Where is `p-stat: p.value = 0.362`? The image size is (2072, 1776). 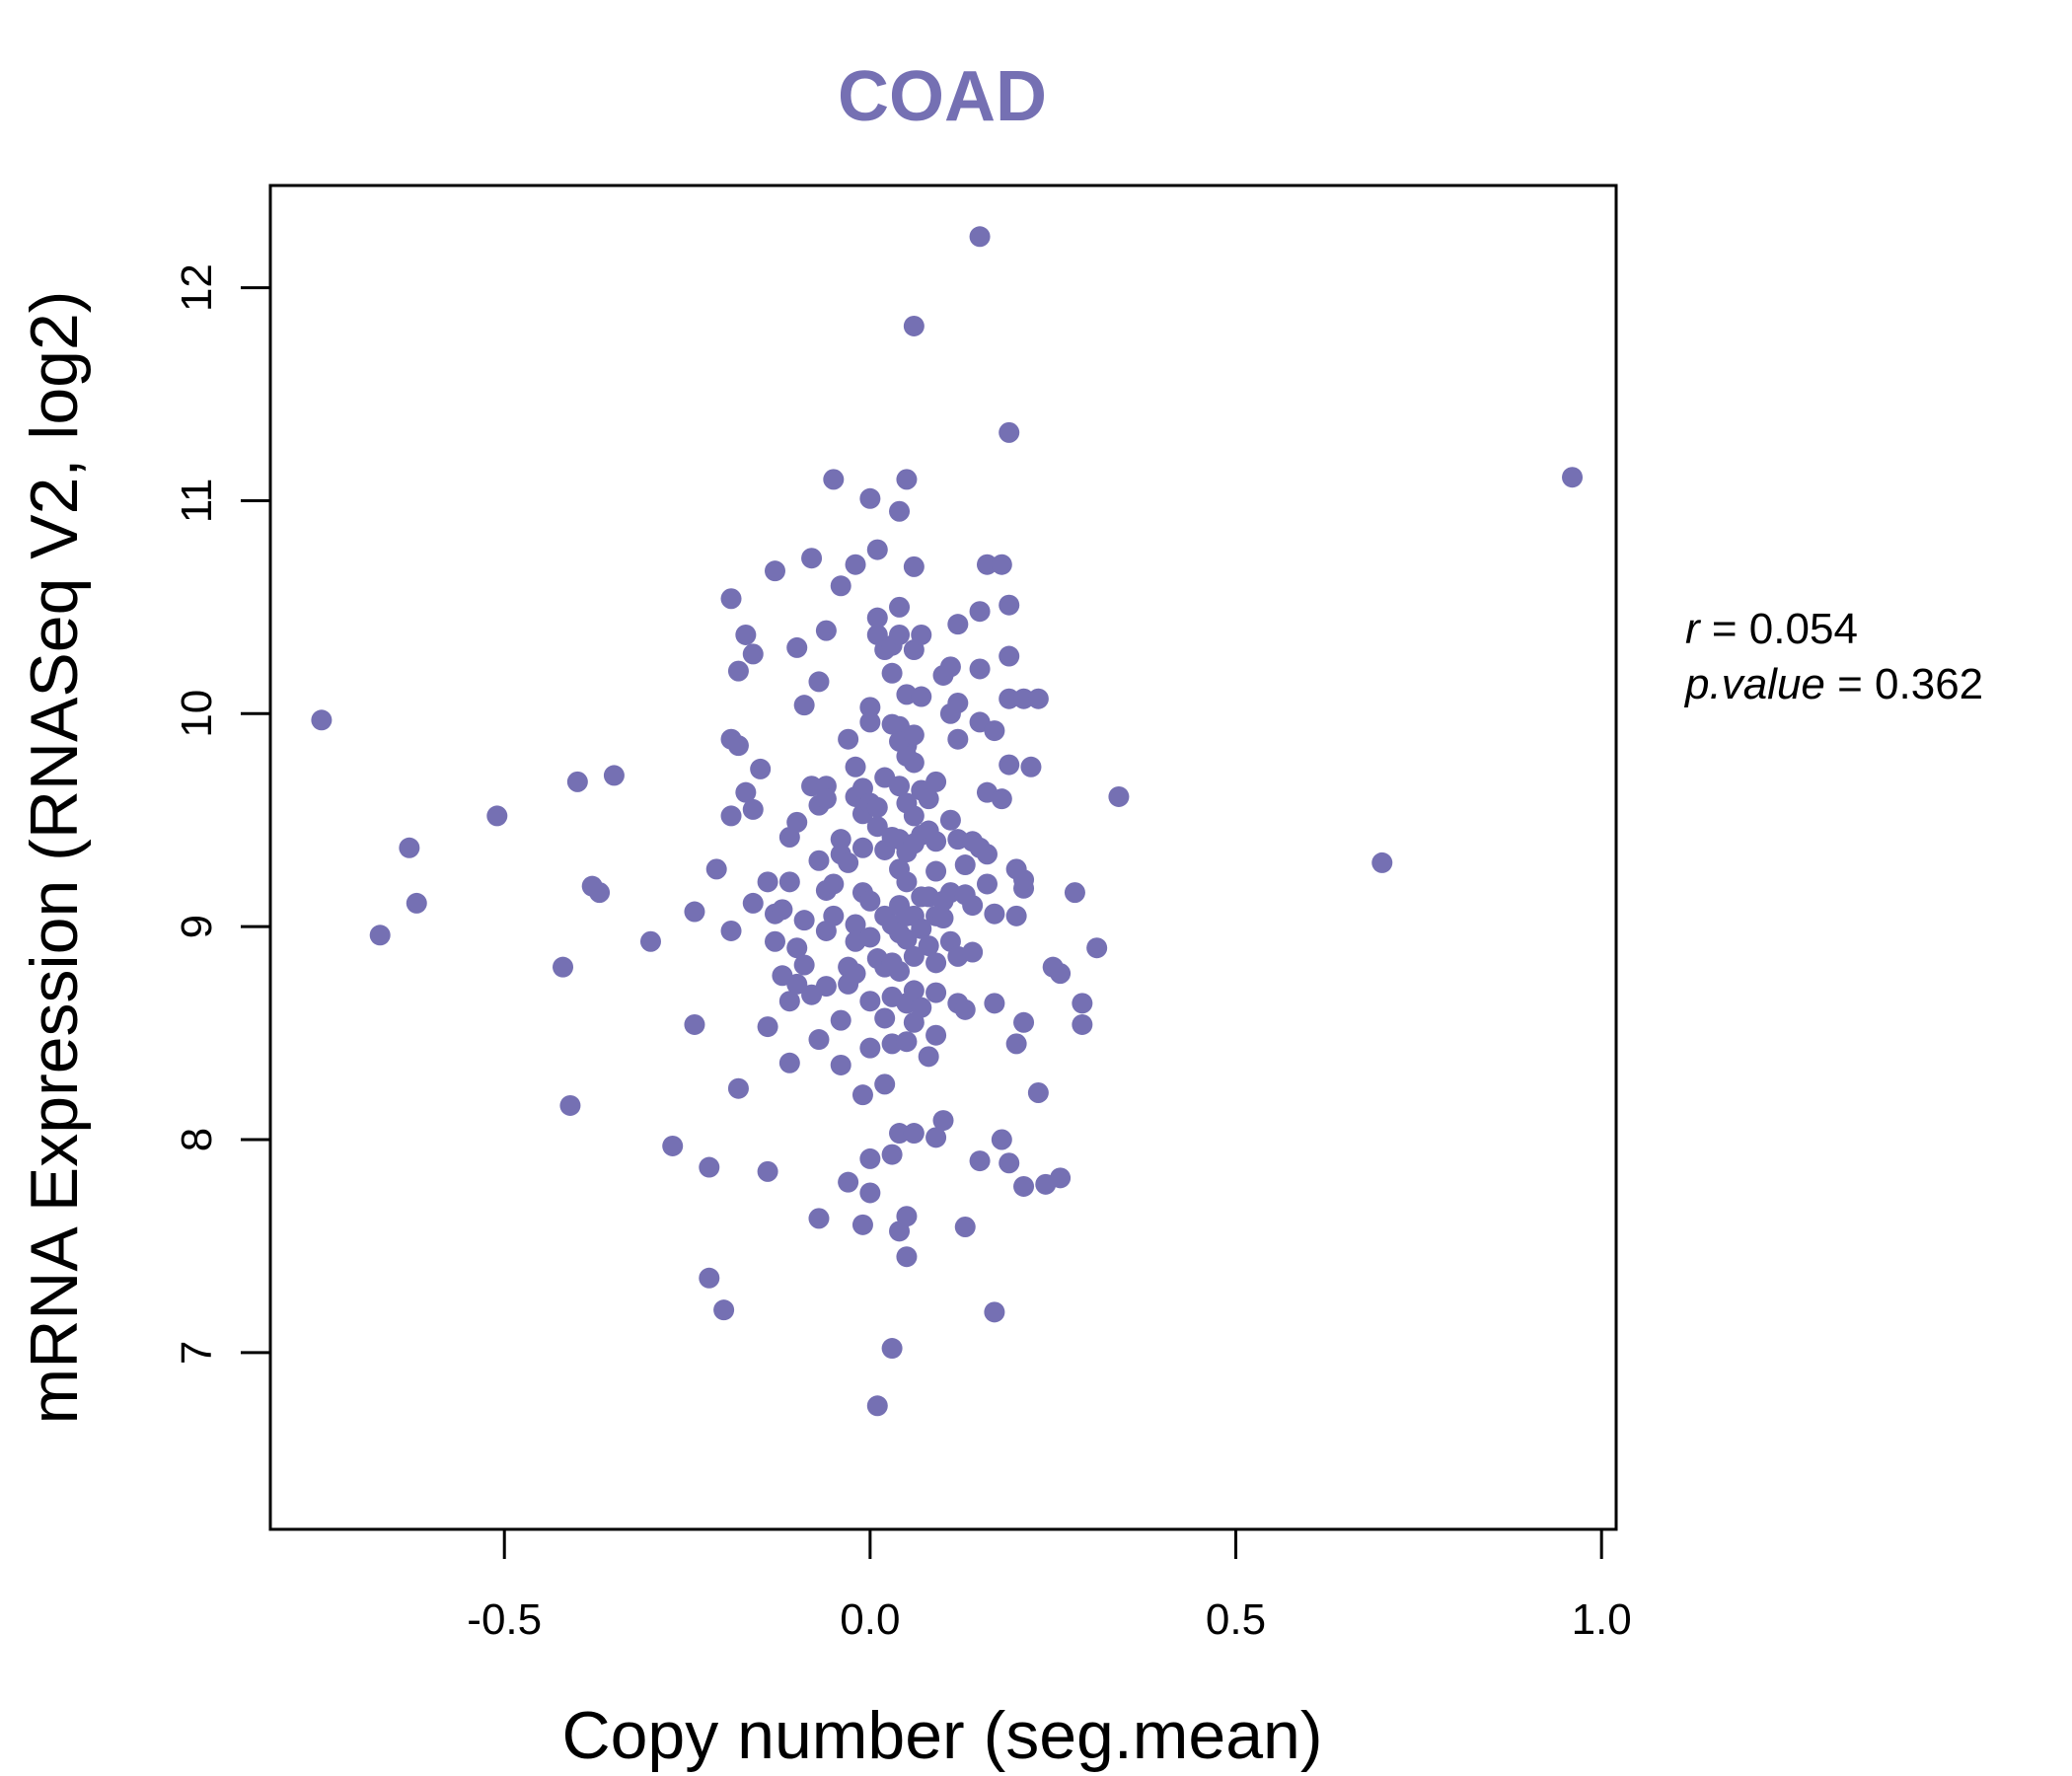
p-stat: p.value = 0.362 is located at coordinates (1833, 684).